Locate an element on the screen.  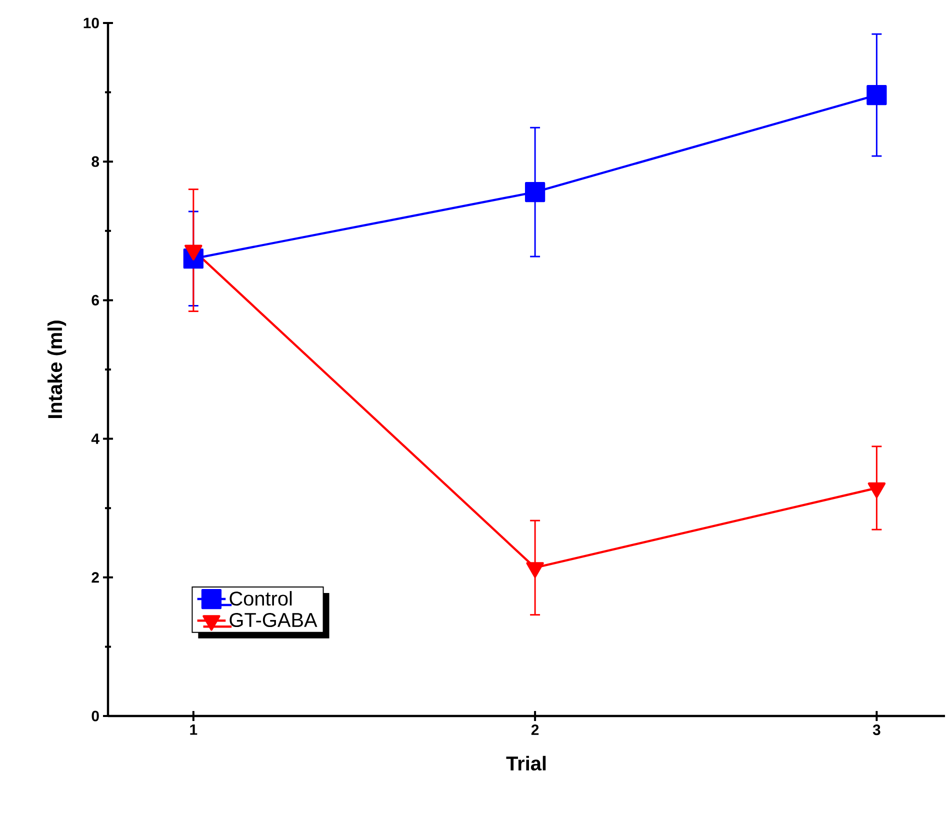
y-tick-label: 10 is located at coordinates (91, 23).